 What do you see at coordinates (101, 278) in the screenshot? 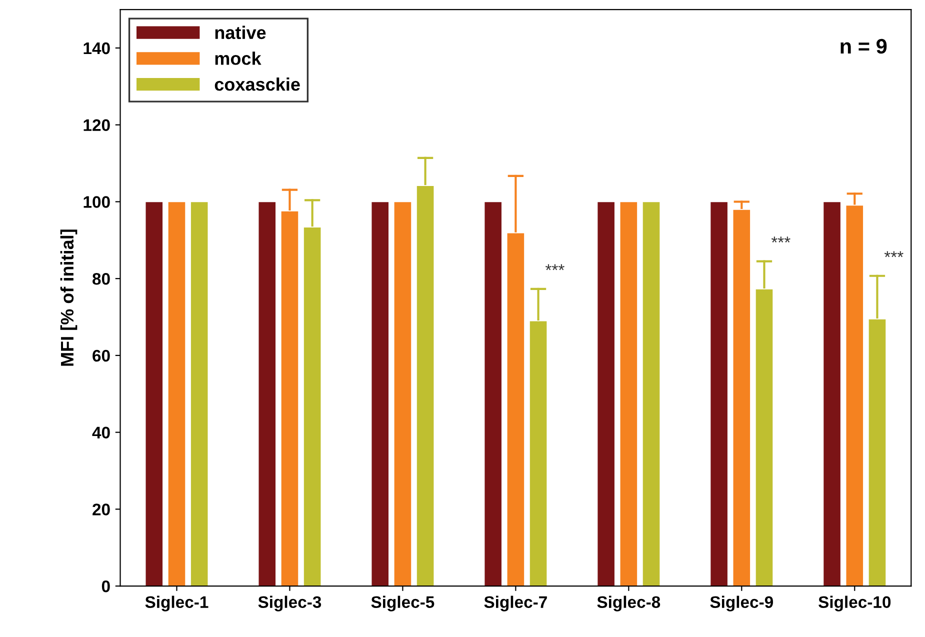
I see `y-tick-label: 80` at bounding box center [101, 278].